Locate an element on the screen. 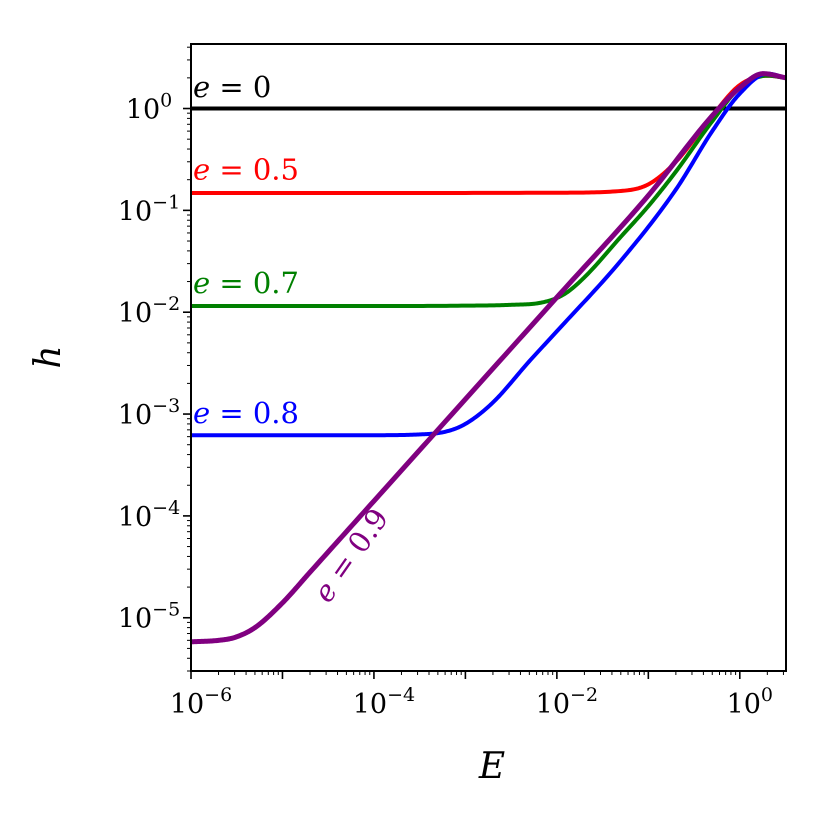  curve-label-4: e = 0.9 is located at coordinates (351, 555).